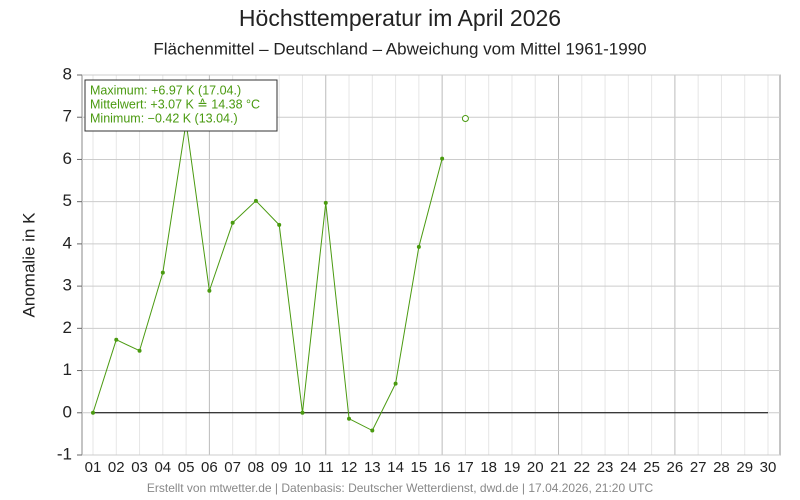 Image resolution: width=800 pixels, height=500 pixels. I want to click on annotation-box, so click(181, 105).